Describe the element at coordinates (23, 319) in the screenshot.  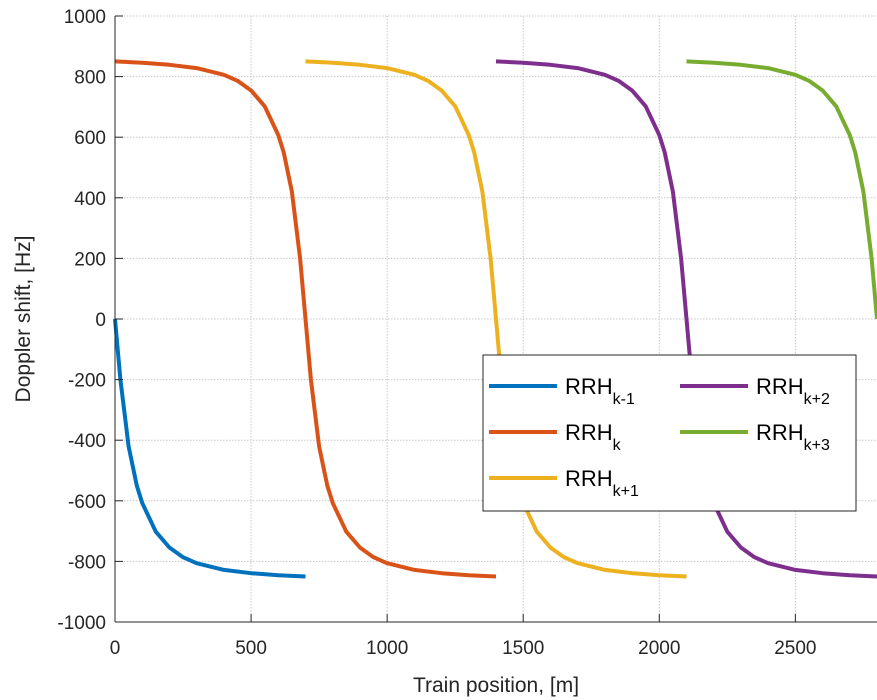
I see `y-axis-label: Doppler shift, [Hz]` at that location.